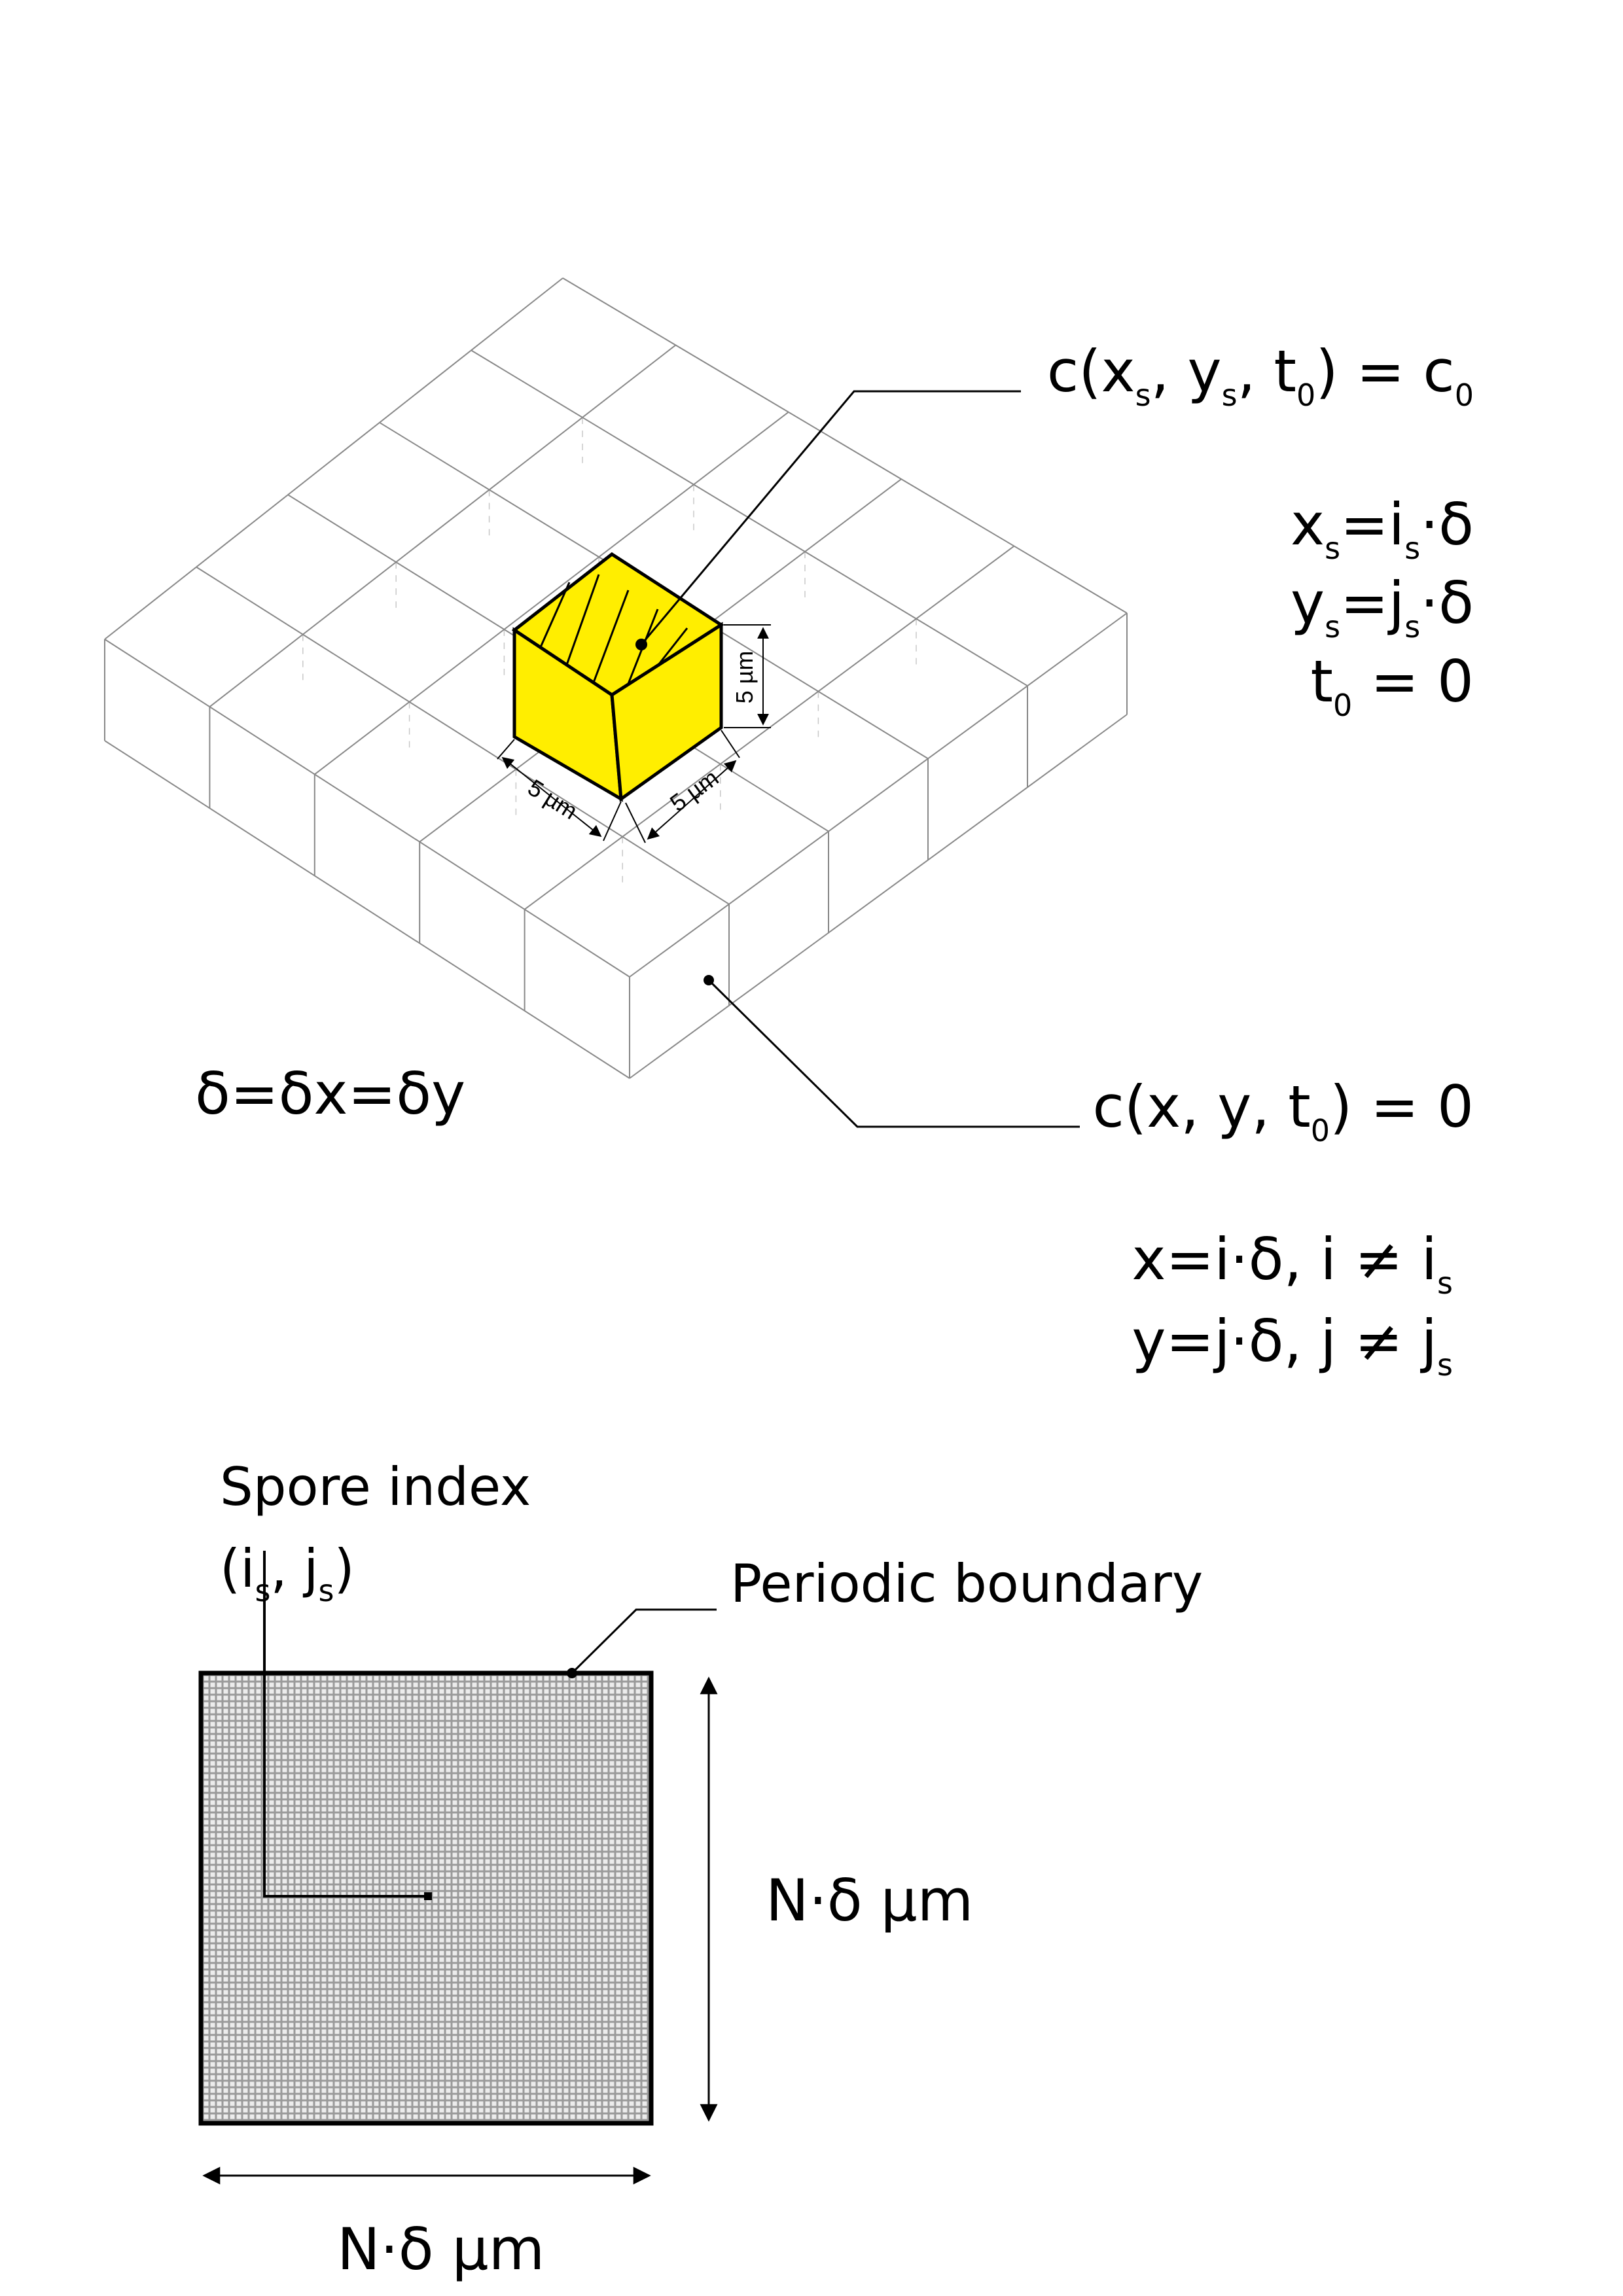 The width and height of the screenshot is (1623, 2296). What do you see at coordinates (644, 1641) in the screenshot?
I see `boundary-leader` at bounding box center [644, 1641].